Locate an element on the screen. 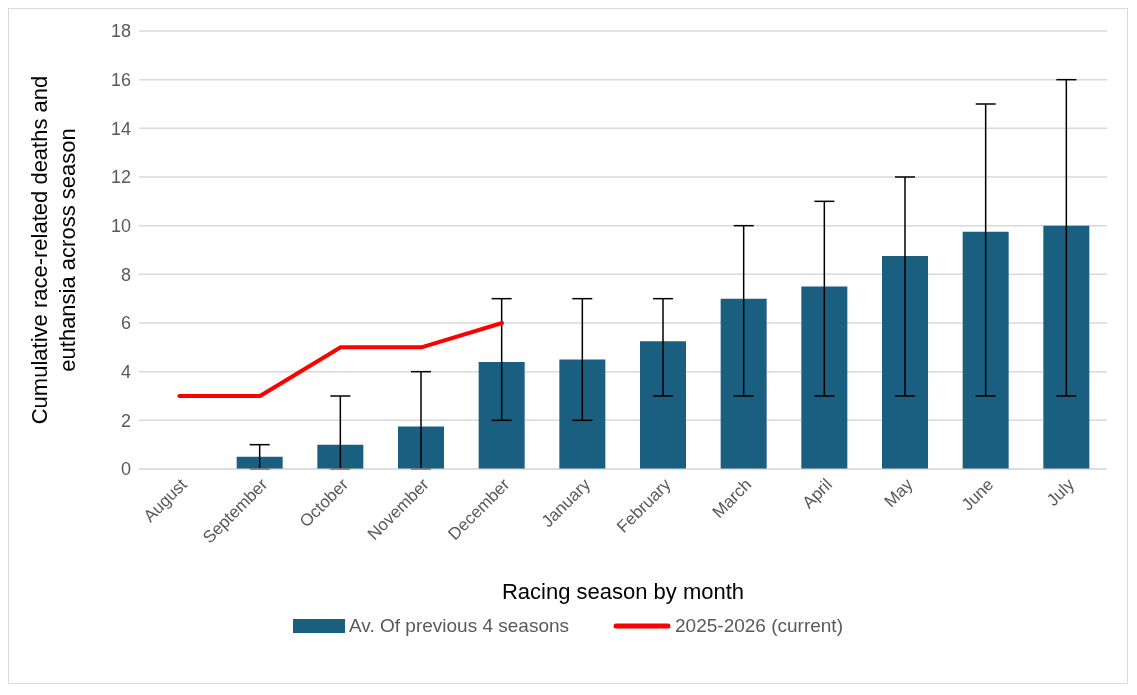 The height and width of the screenshot is (695, 1137). y-tick-label: 2 is located at coordinates (125, 420).